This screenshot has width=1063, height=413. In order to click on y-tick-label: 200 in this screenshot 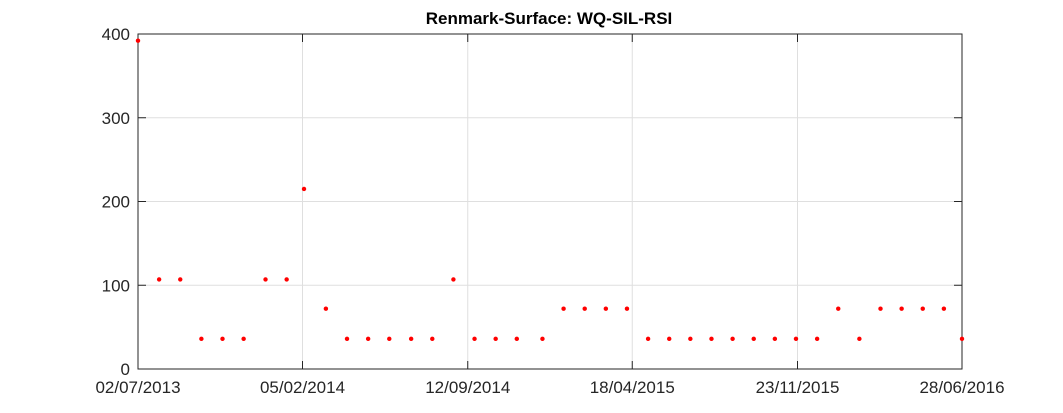, I will do `click(116, 202)`.